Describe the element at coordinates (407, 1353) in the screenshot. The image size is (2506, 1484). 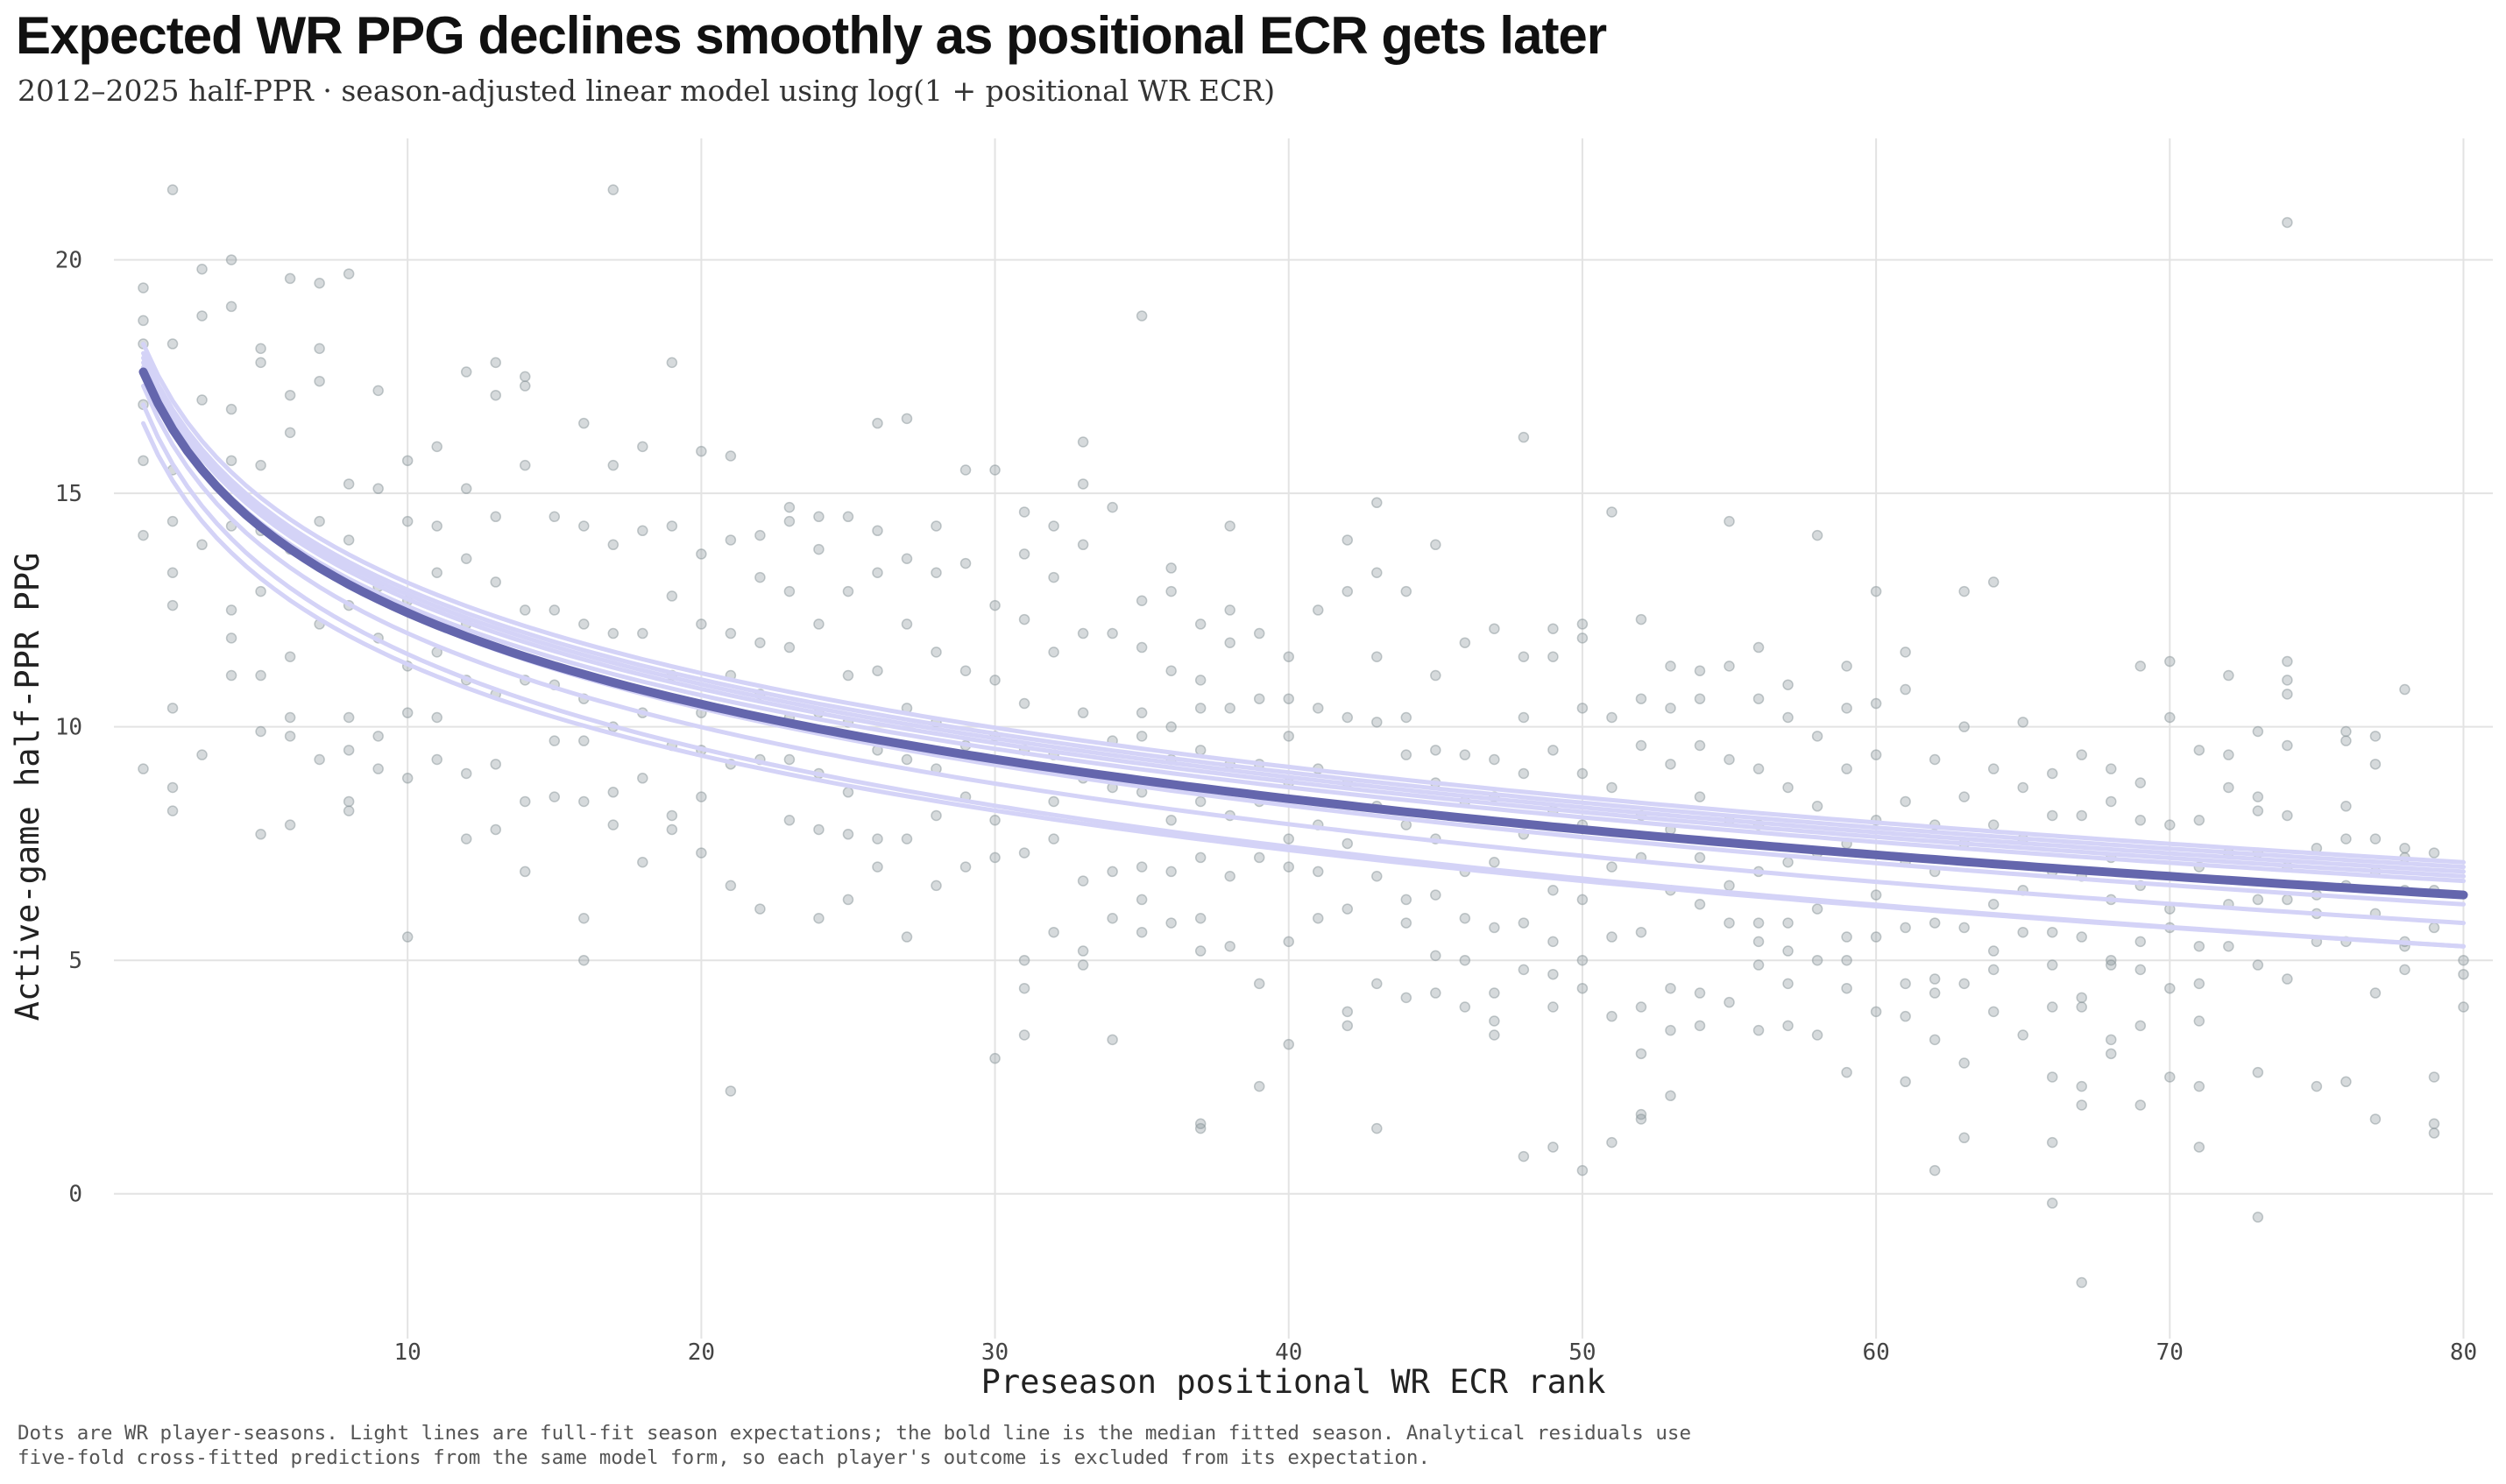
I see `x-tick-label: 10` at that location.